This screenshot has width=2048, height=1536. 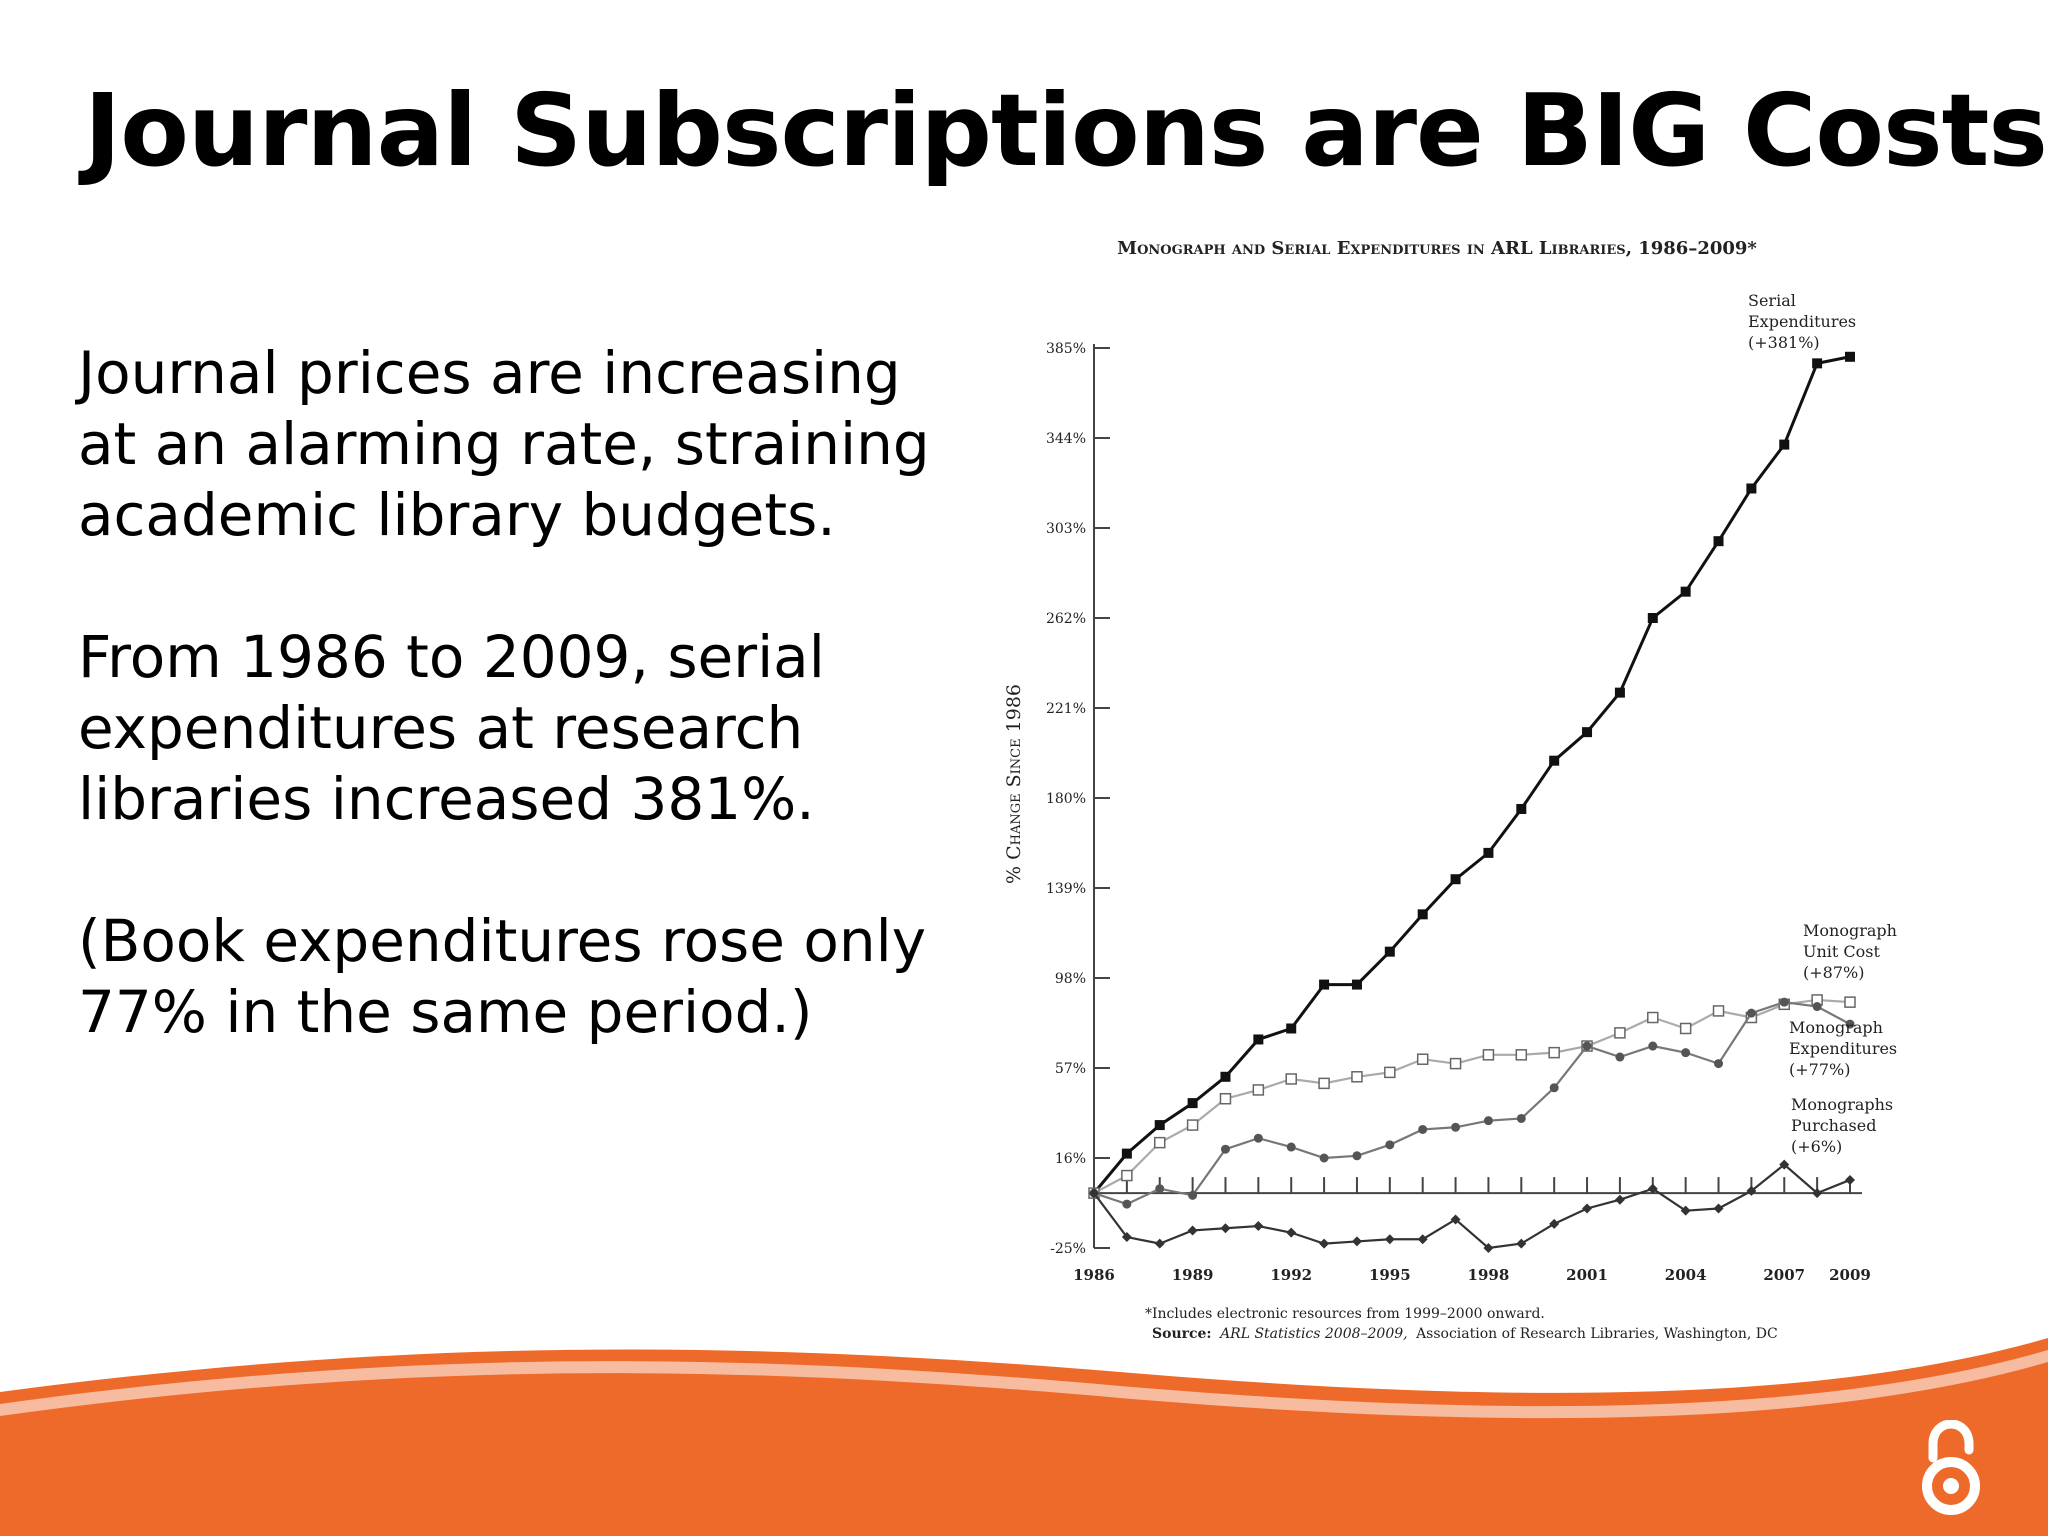 I want to click on series-open-square, so click(x=1472, y=1096).